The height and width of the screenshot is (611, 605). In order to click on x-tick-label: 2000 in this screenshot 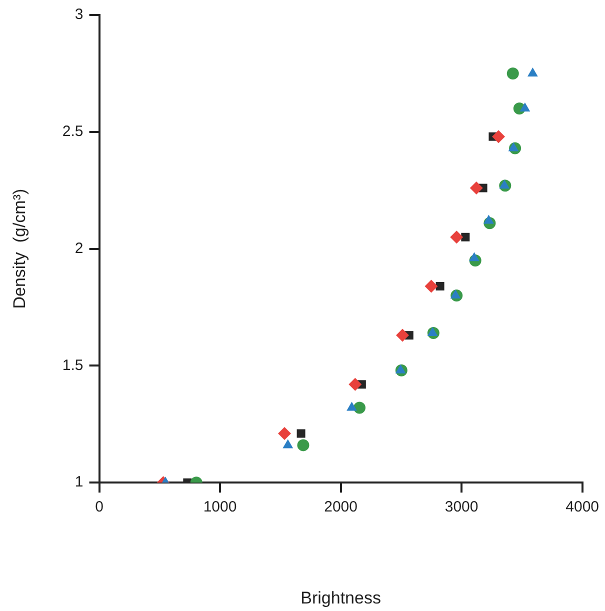, I will do `click(341, 507)`.